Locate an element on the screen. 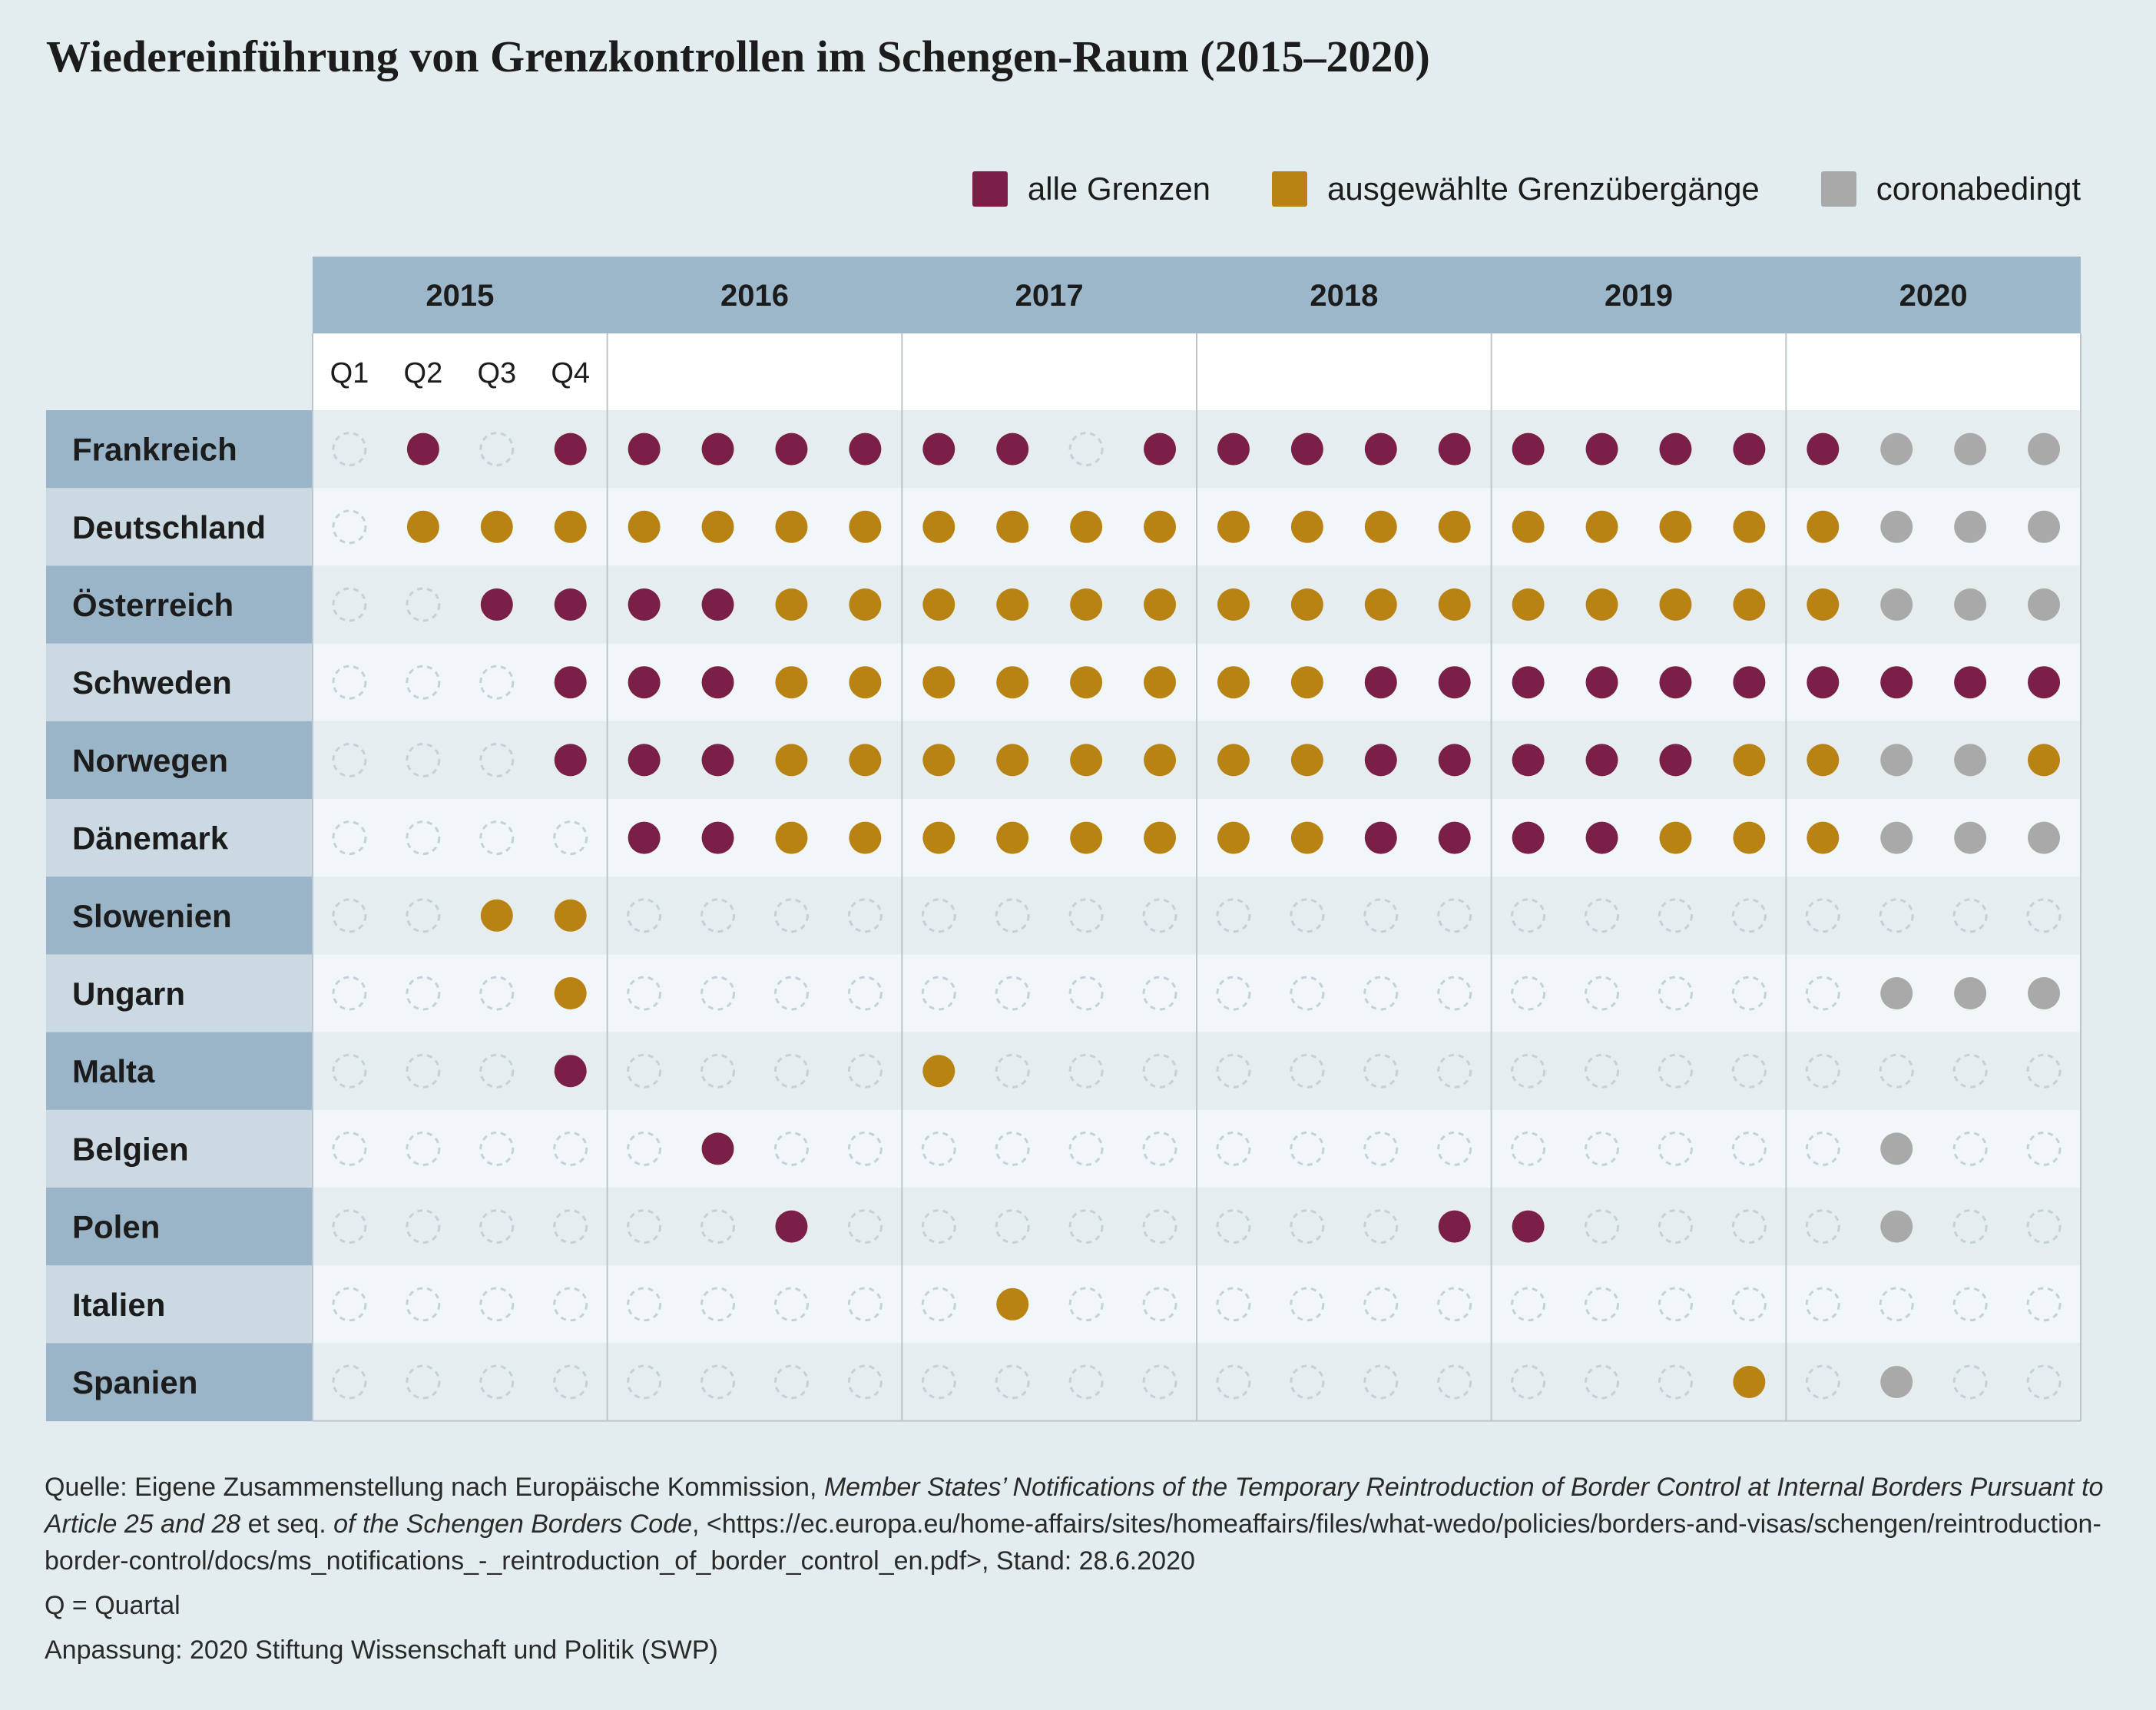  quarter-label-q3: Q3 is located at coordinates (496, 373).